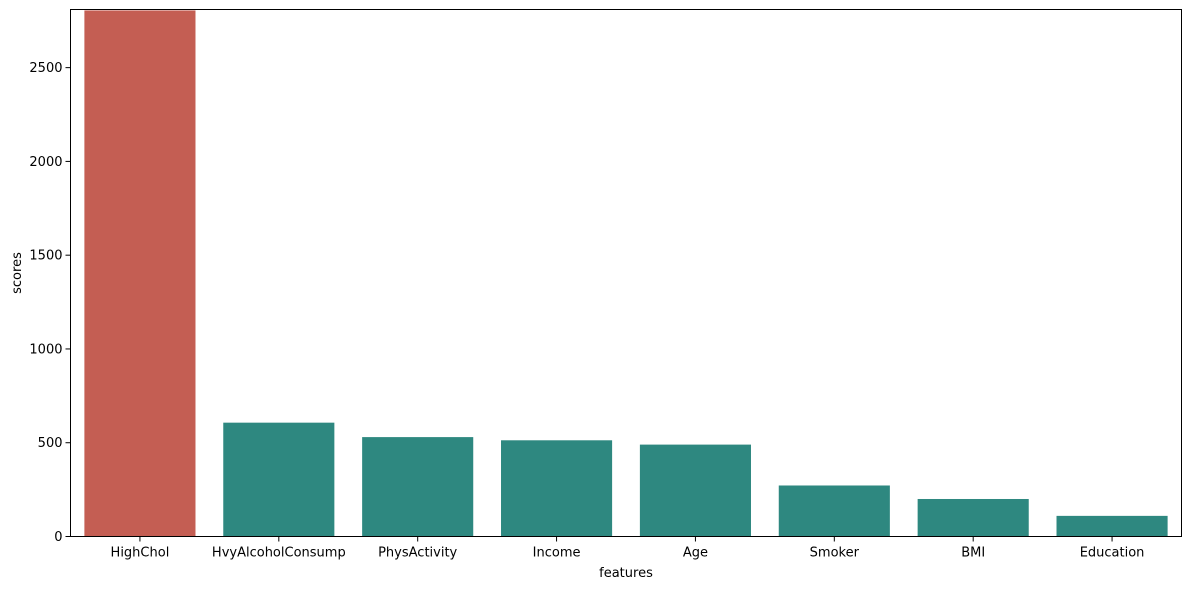 The image size is (1189, 590). Describe the element at coordinates (45, 162) in the screenshot. I see `y-tick-label: 2000` at that location.